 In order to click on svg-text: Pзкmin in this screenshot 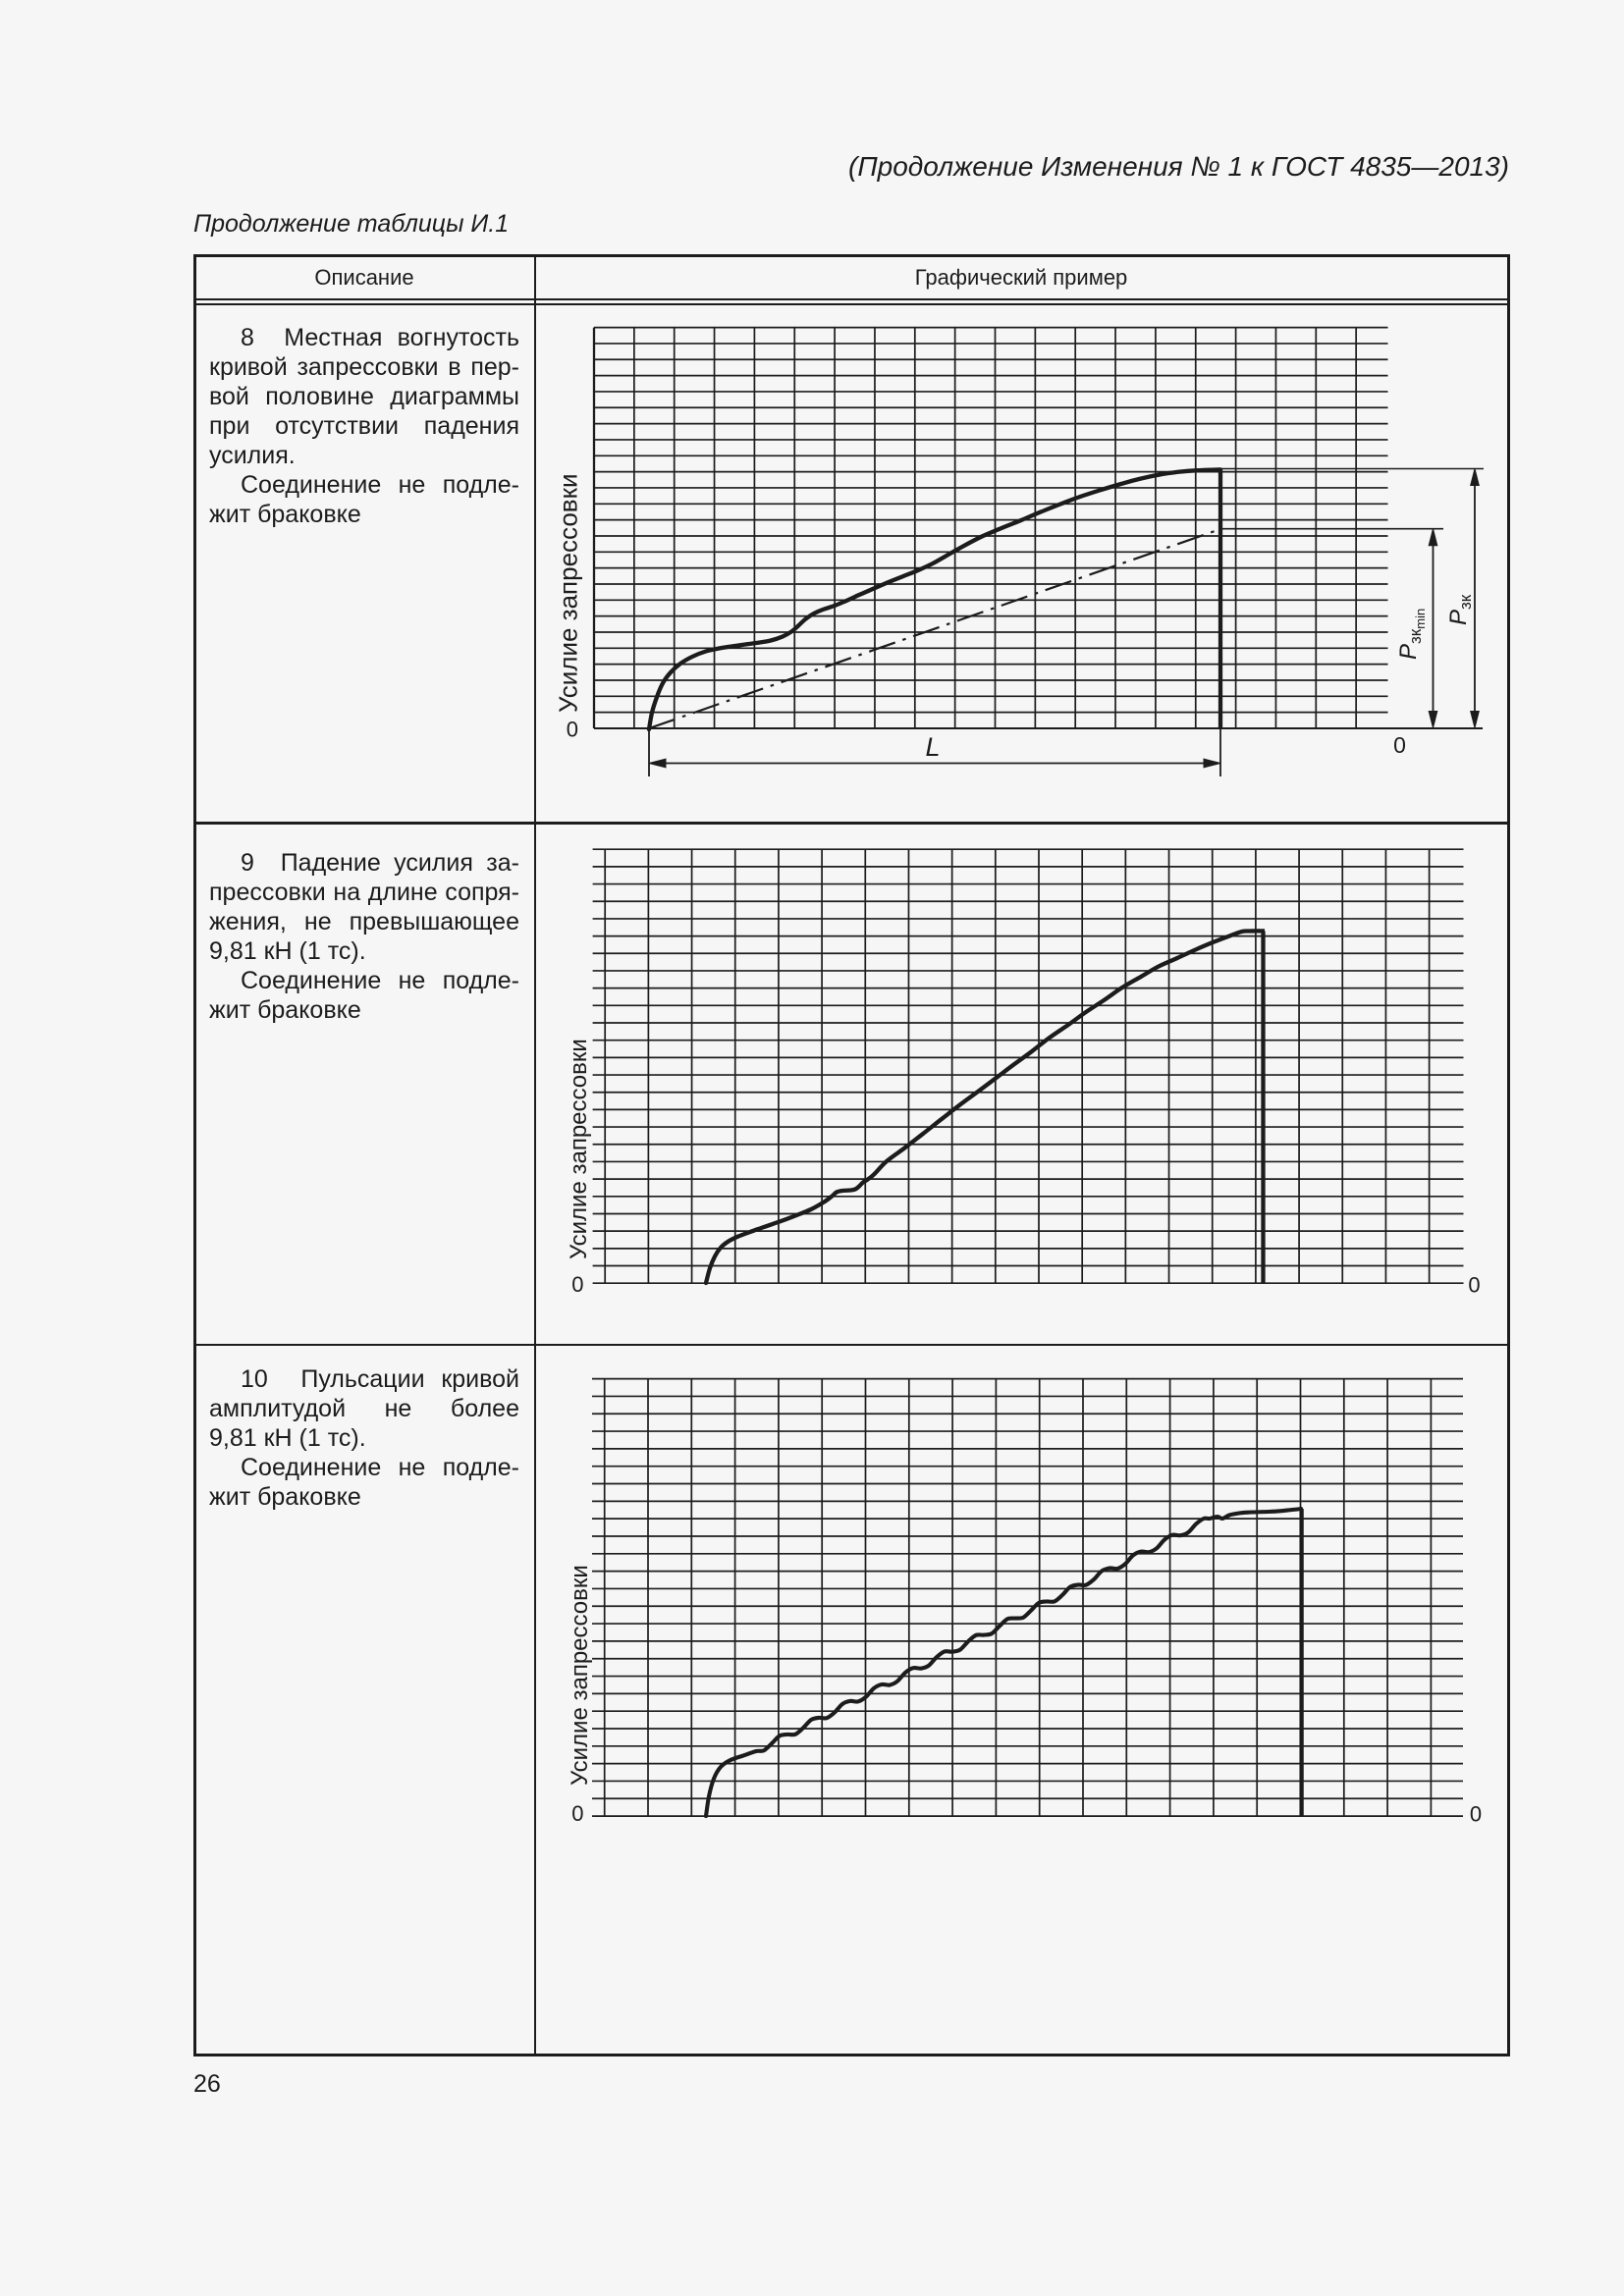, I will do `click(1411, 634)`.